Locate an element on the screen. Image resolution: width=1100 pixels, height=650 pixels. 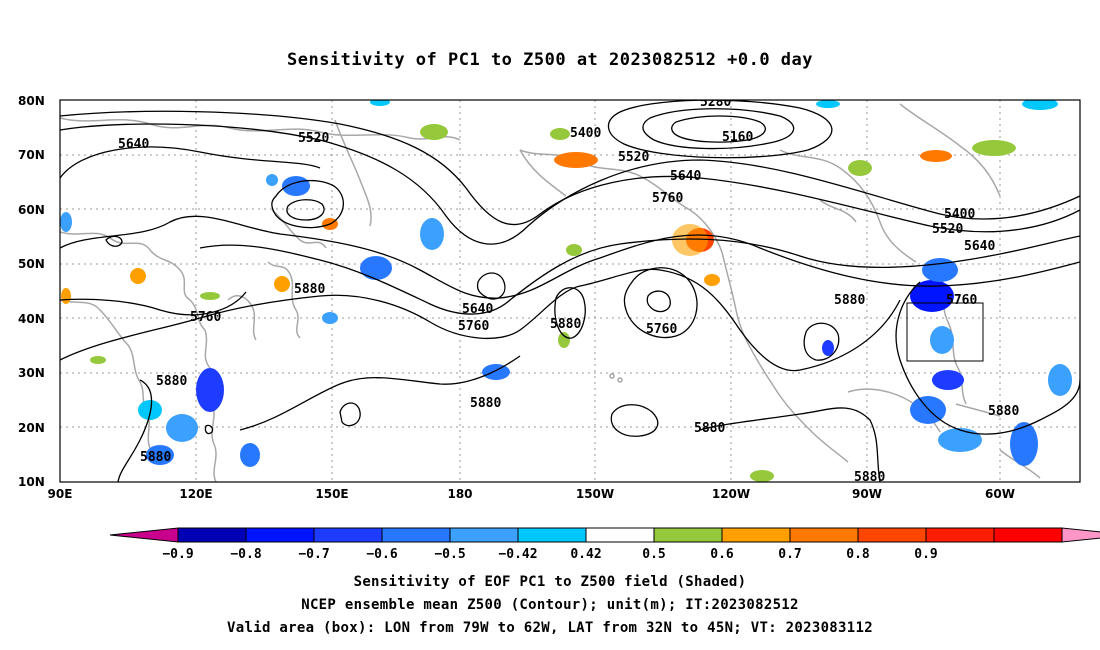
lon-label: 120W is located at coordinates (731, 494).